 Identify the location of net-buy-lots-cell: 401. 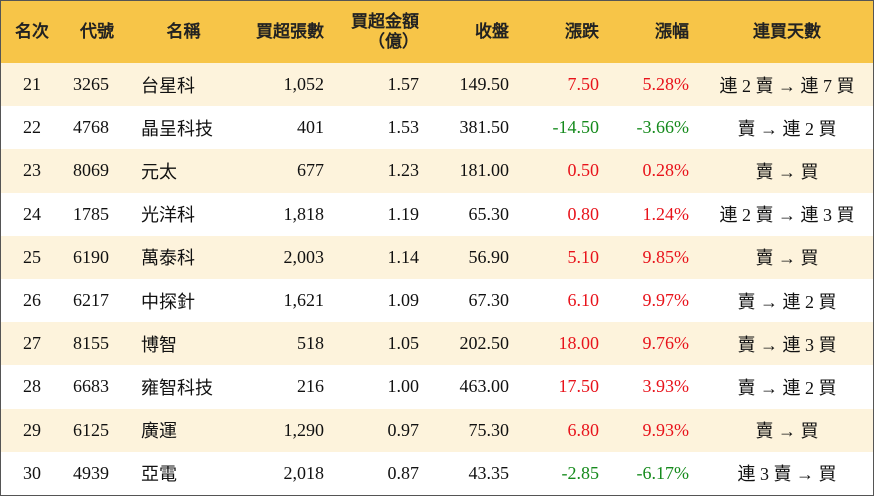
(310, 127).